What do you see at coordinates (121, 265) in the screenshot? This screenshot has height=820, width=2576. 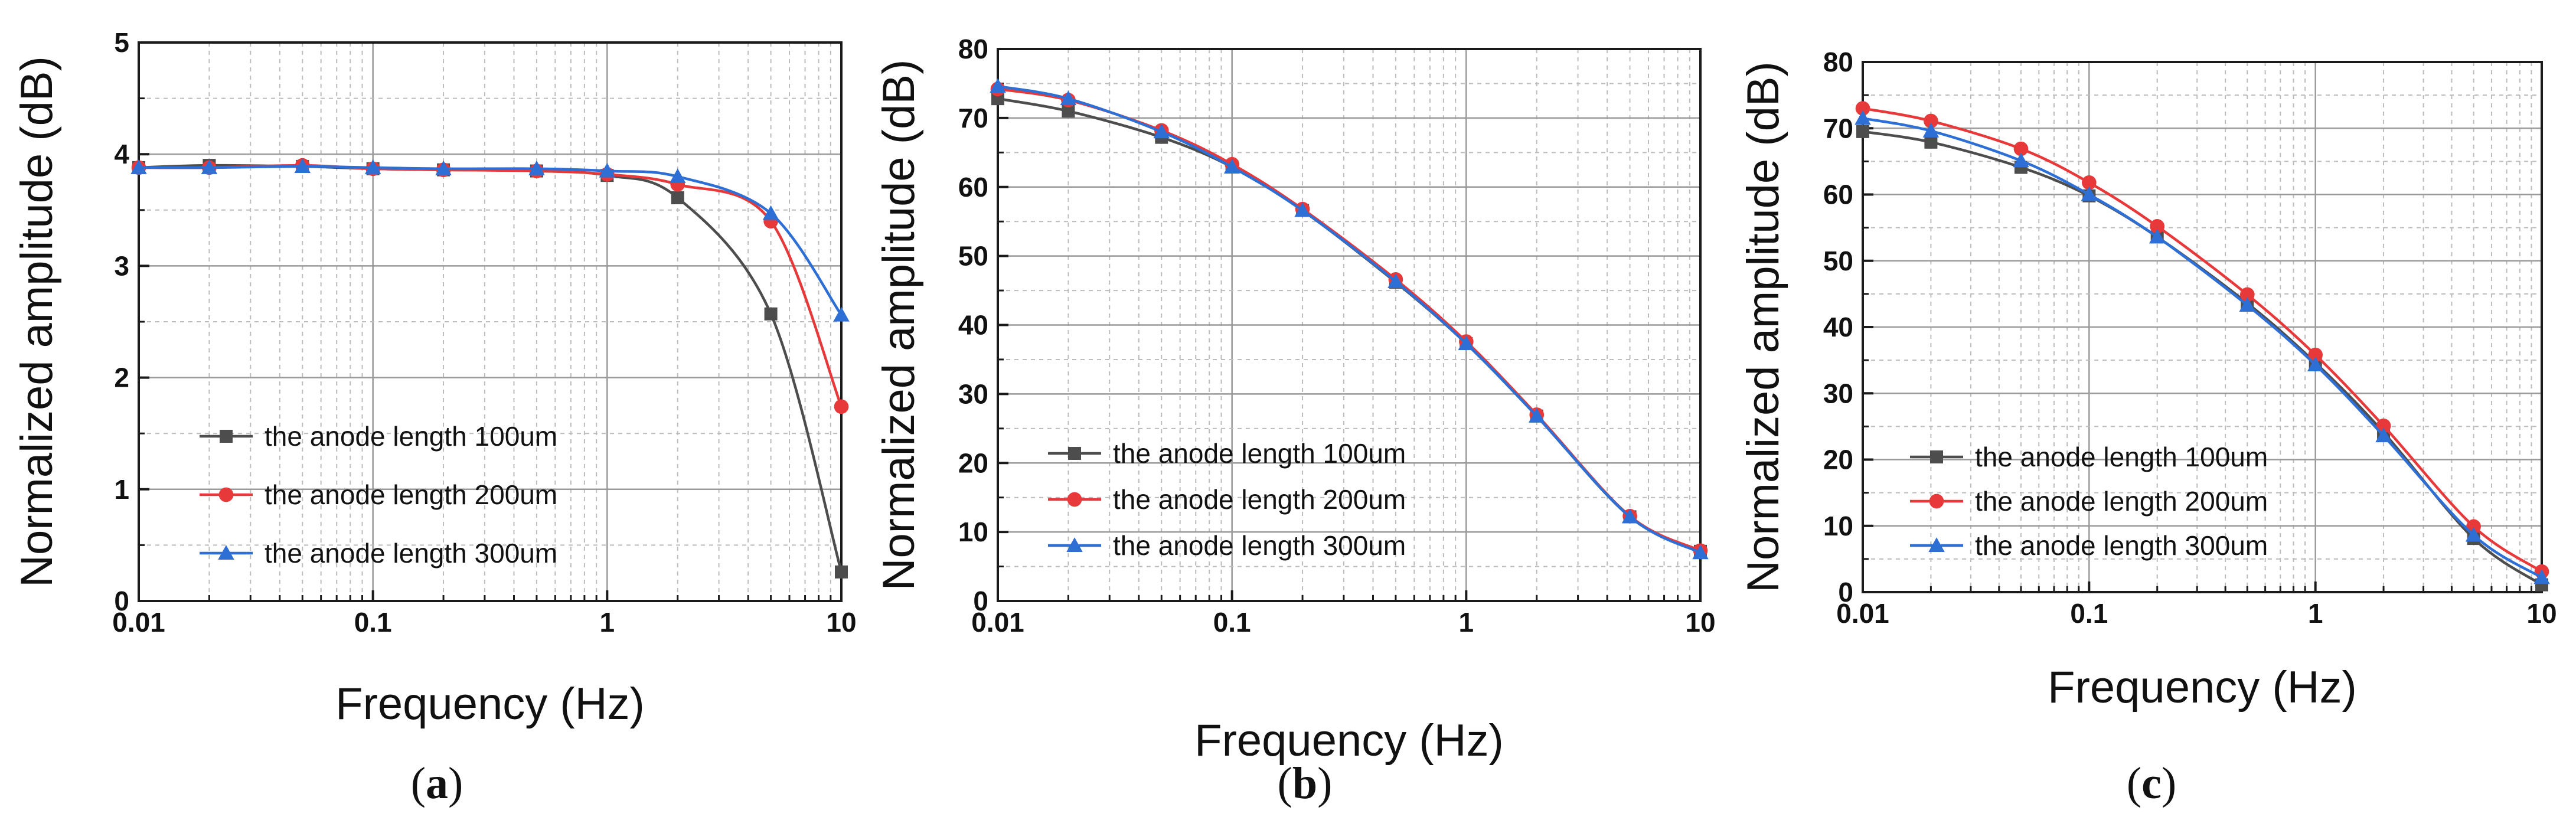 I see `y-tick-label: 3` at bounding box center [121, 265].